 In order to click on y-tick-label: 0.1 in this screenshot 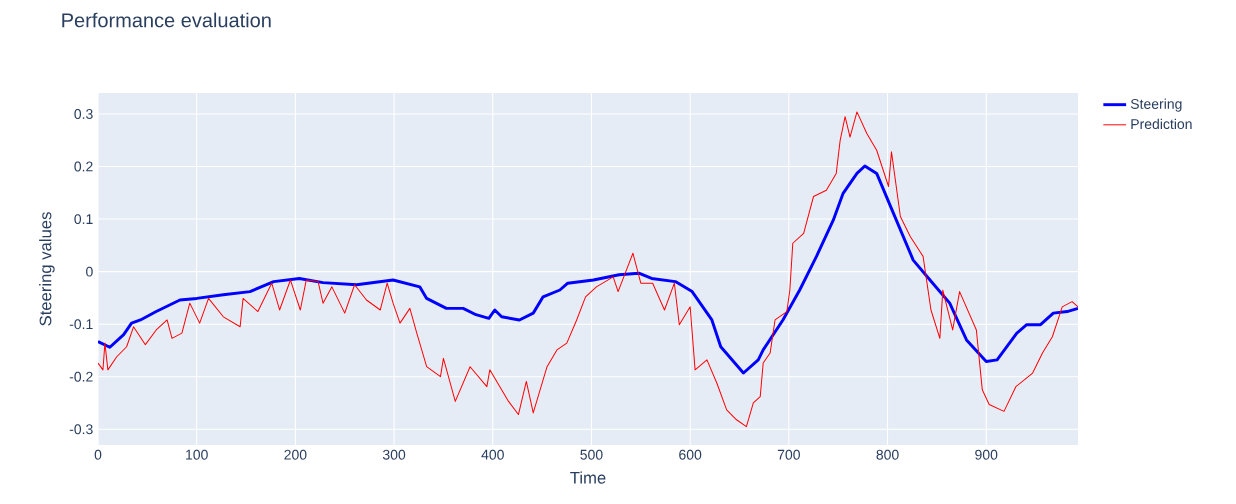, I will do `click(83, 219)`.